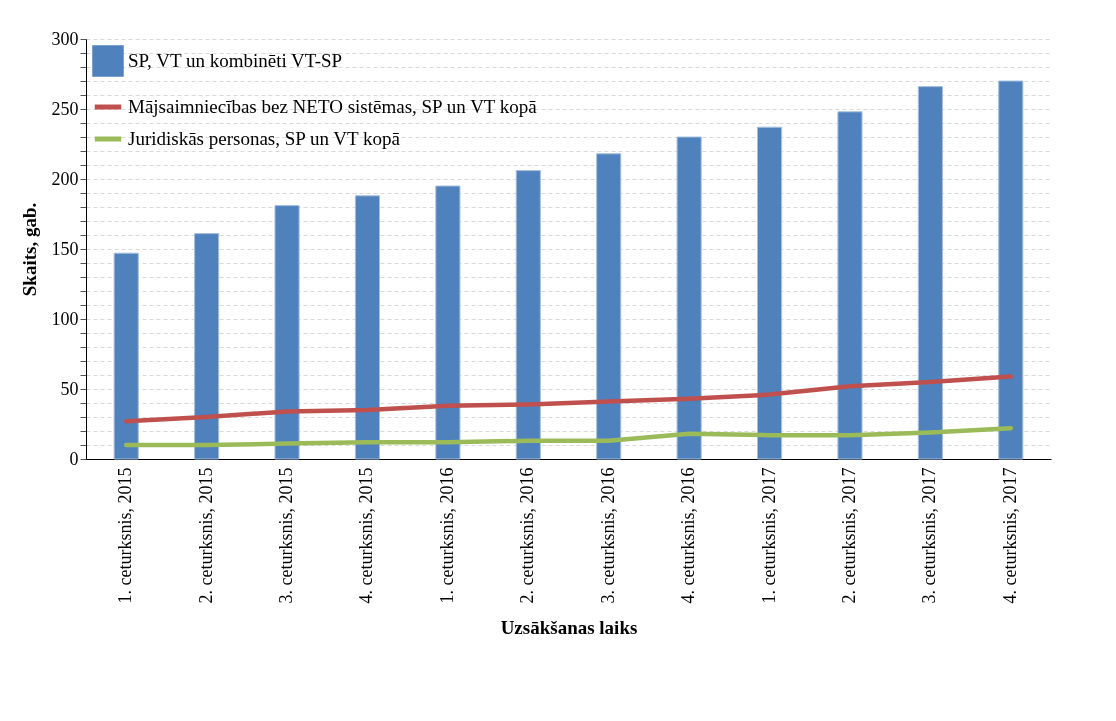 The image size is (1116, 721). What do you see at coordinates (65, 248) in the screenshot?
I see `y-tick-label: 150` at bounding box center [65, 248].